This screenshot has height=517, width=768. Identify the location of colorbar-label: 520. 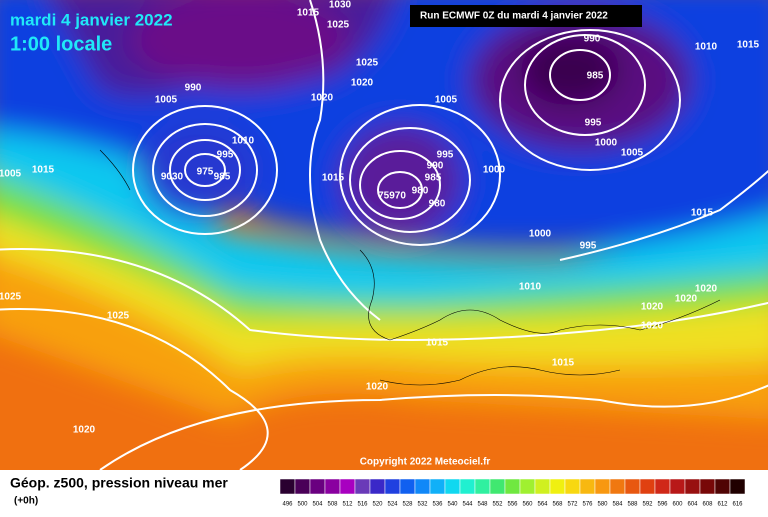
(377, 505).